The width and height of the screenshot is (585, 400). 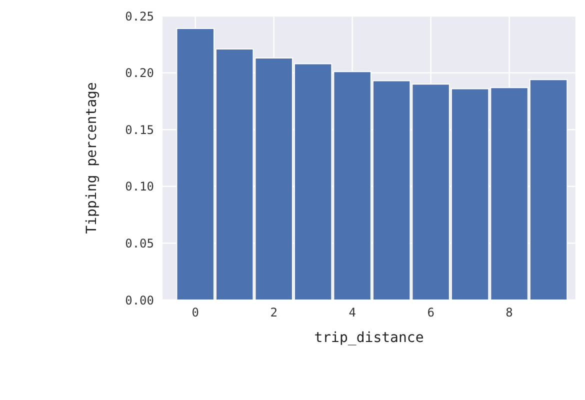 I want to click on y-tick-label: 0.15, so click(x=139, y=129).